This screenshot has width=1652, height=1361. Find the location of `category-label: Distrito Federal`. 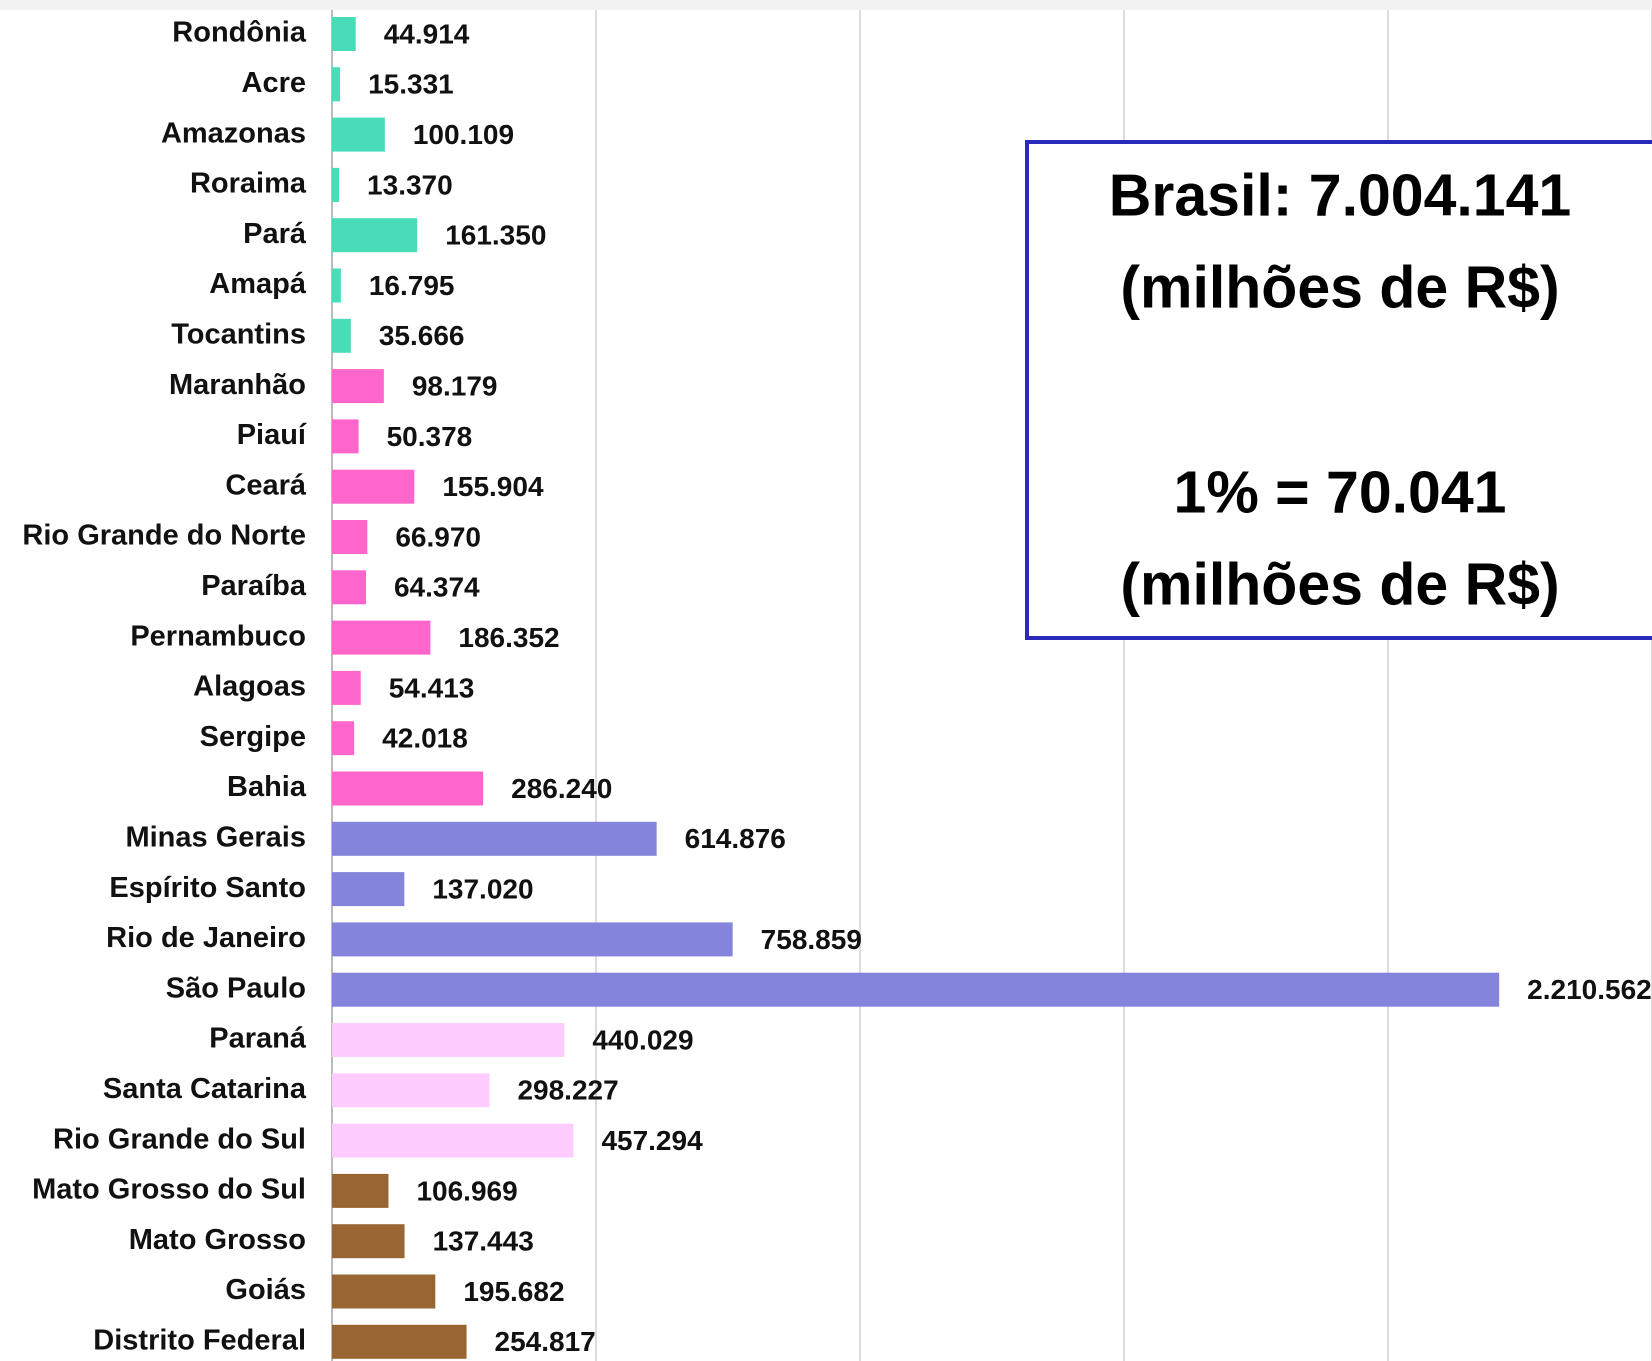

category-label: Distrito Federal is located at coordinates (199, 1340).